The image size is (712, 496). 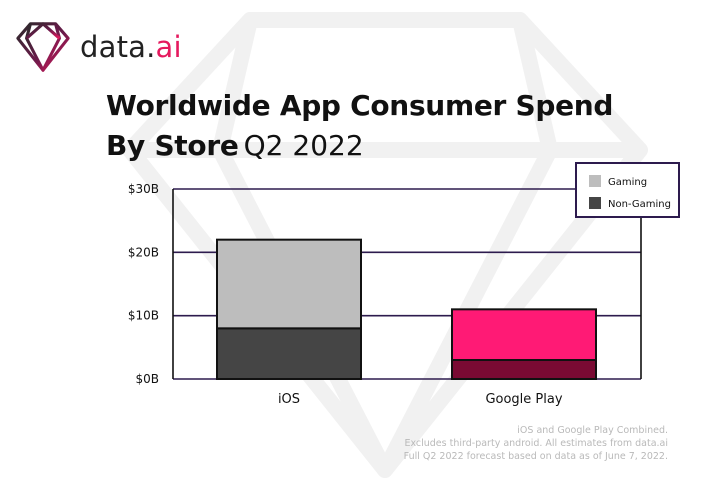 I want to click on title-line-1: Worldwide App Consumer Spend, so click(x=360, y=105).